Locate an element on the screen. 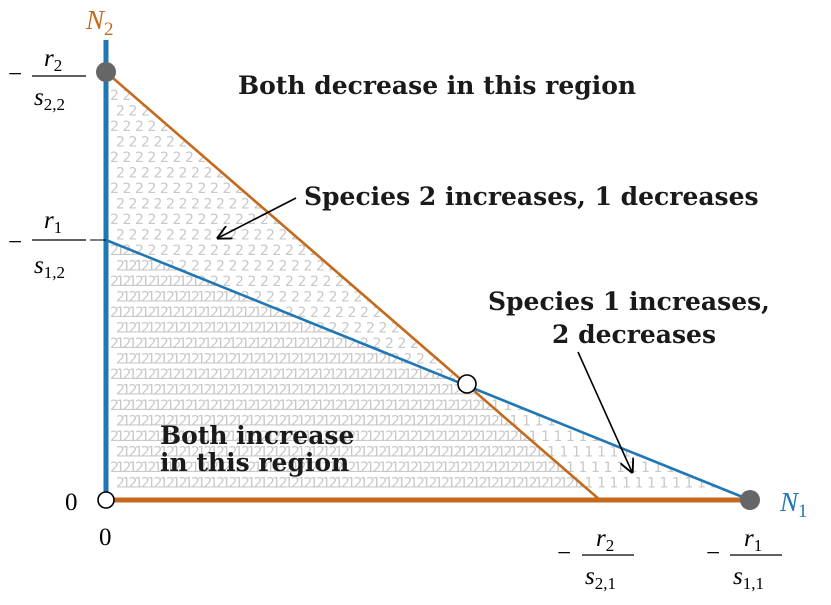 The width and height of the screenshot is (831, 605). region-label-both-increase-line1: Both increase is located at coordinates (257, 435).